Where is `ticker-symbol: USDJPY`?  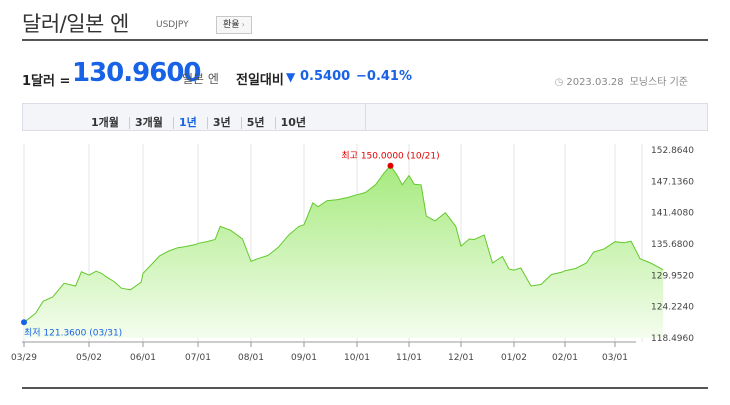
ticker-symbol: USDJPY is located at coordinates (172, 25).